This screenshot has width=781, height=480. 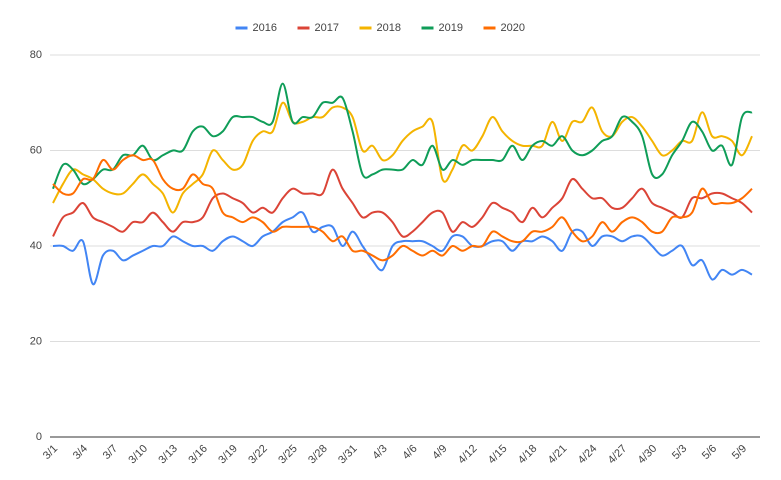 I want to click on x-tick-label: 4/6, so click(x=409, y=452).